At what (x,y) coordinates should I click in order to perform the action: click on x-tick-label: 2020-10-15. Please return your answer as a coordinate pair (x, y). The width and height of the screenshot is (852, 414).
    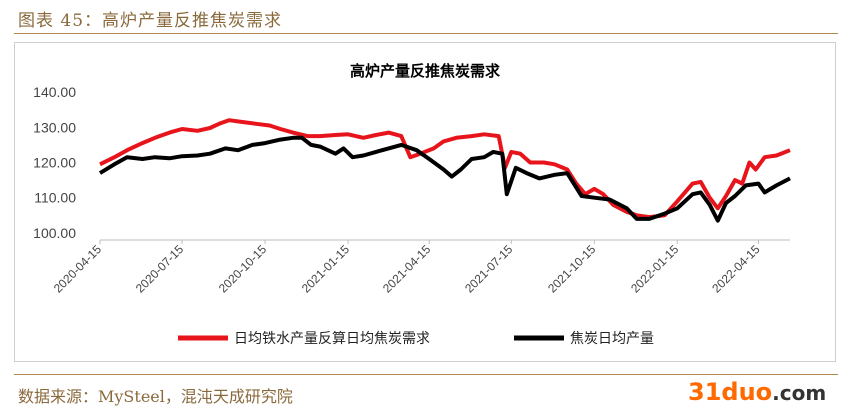
    Looking at the image, I should click on (243, 269).